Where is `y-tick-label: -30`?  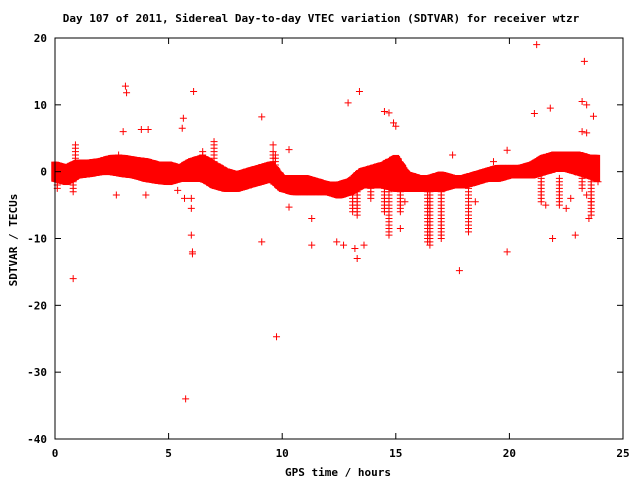
y-tick-label: -30 is located at coordinates (37, 372).